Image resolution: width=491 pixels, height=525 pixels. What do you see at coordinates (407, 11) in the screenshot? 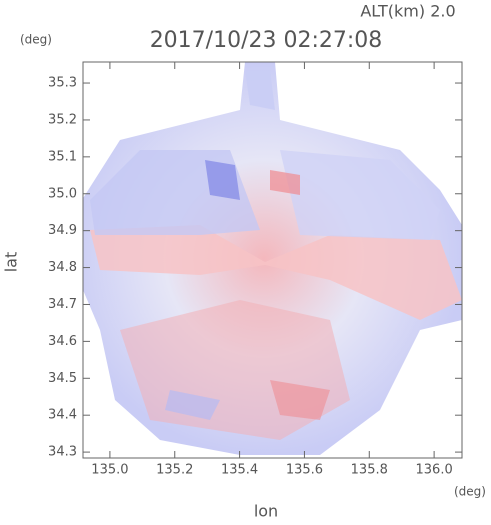
I see `altitude-label: ALT(km) 2.0` at bounding box center [407, 11].